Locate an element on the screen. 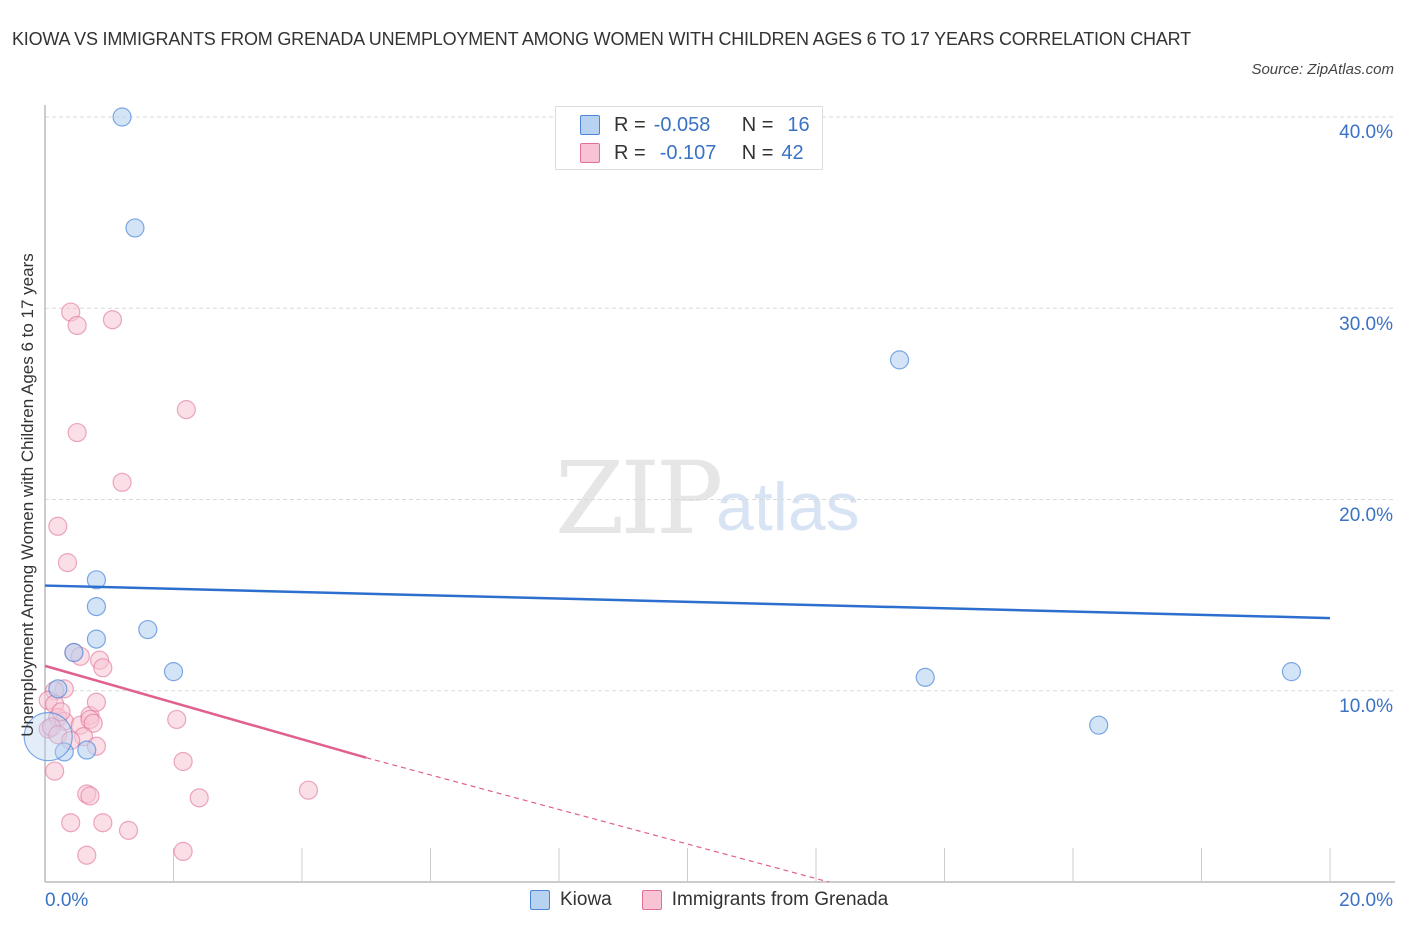 The width and height of the screenshot is (1406, 930). grenada-trend-extension is located at coordinates (598, 820).